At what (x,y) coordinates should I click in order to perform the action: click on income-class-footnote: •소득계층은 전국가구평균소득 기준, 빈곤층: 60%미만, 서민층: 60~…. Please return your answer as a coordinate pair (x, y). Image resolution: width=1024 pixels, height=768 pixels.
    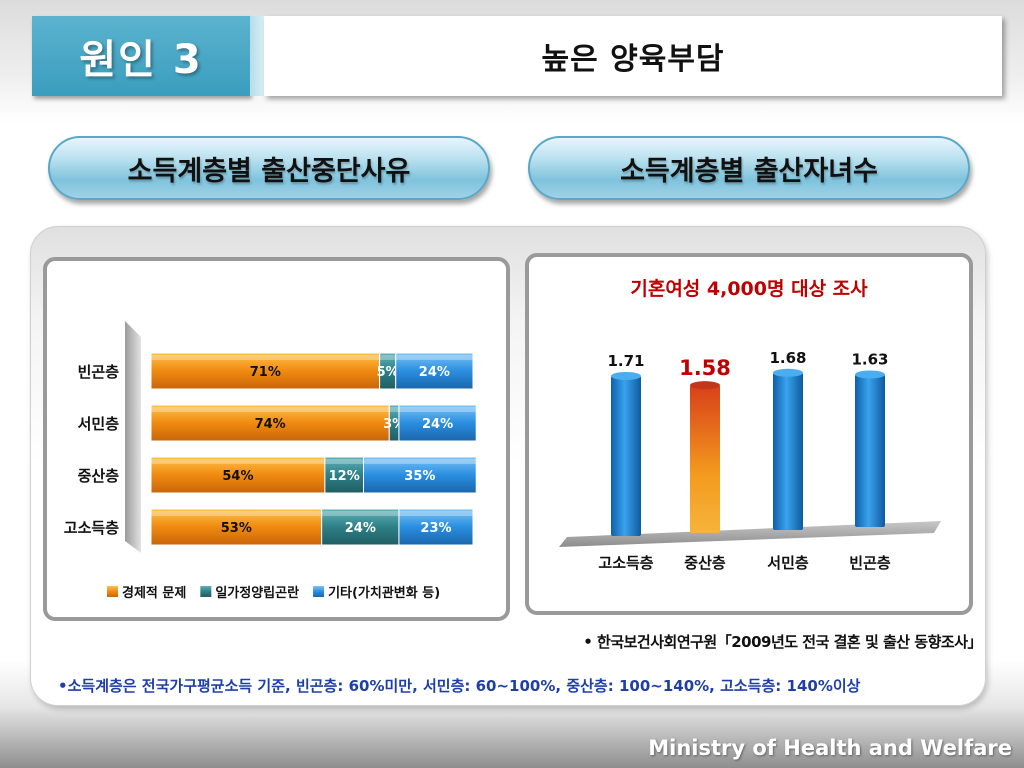
    Looking at the image, I should click on (459, 686).